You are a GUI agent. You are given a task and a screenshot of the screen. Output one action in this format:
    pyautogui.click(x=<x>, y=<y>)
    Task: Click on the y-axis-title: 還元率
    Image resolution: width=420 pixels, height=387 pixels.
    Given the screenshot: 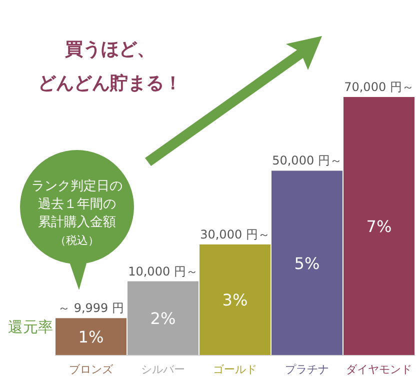 What is the action you would take?
    pyautogui.click(x=30, y=327)
    